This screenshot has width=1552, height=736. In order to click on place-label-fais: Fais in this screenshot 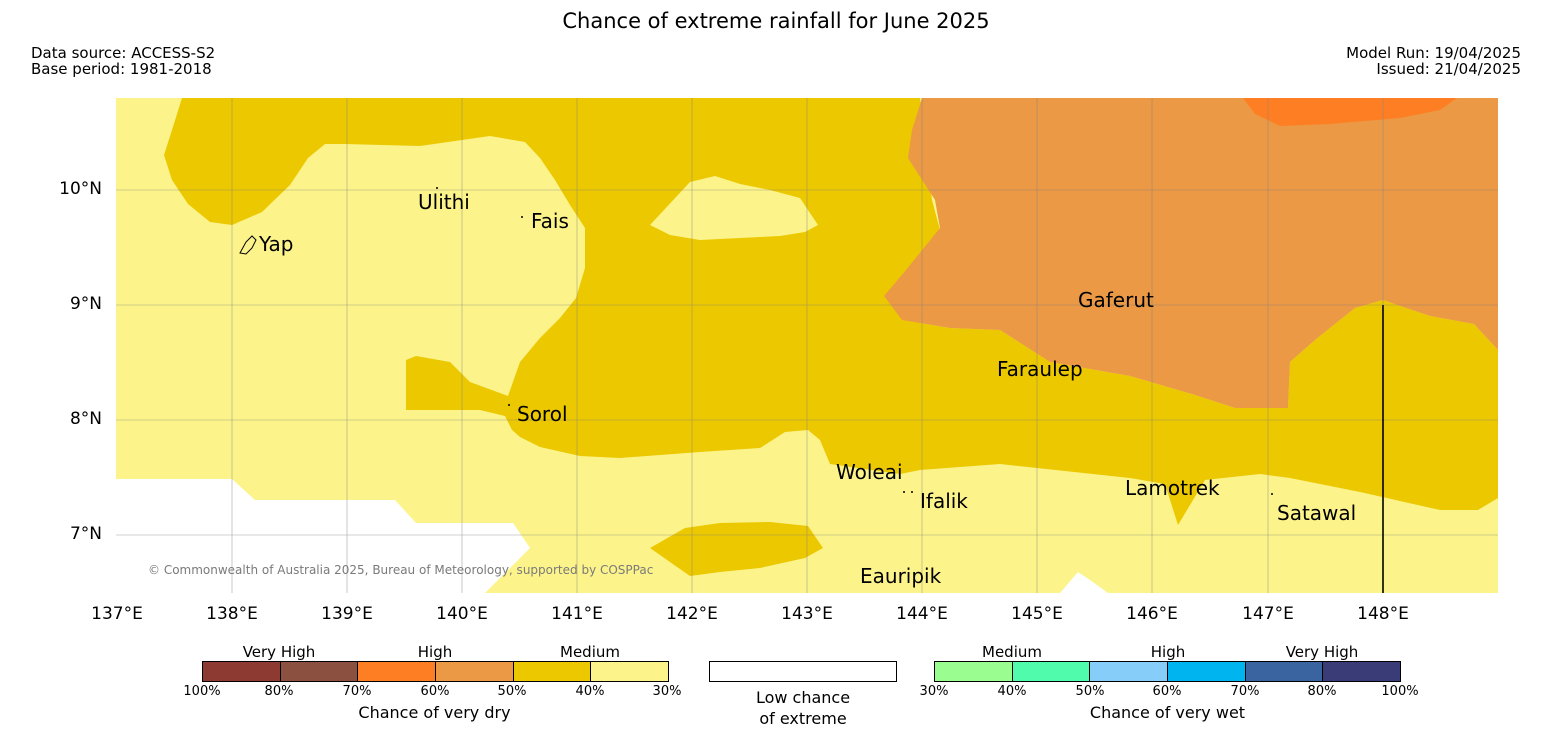, I will do `click(550, 221)`.